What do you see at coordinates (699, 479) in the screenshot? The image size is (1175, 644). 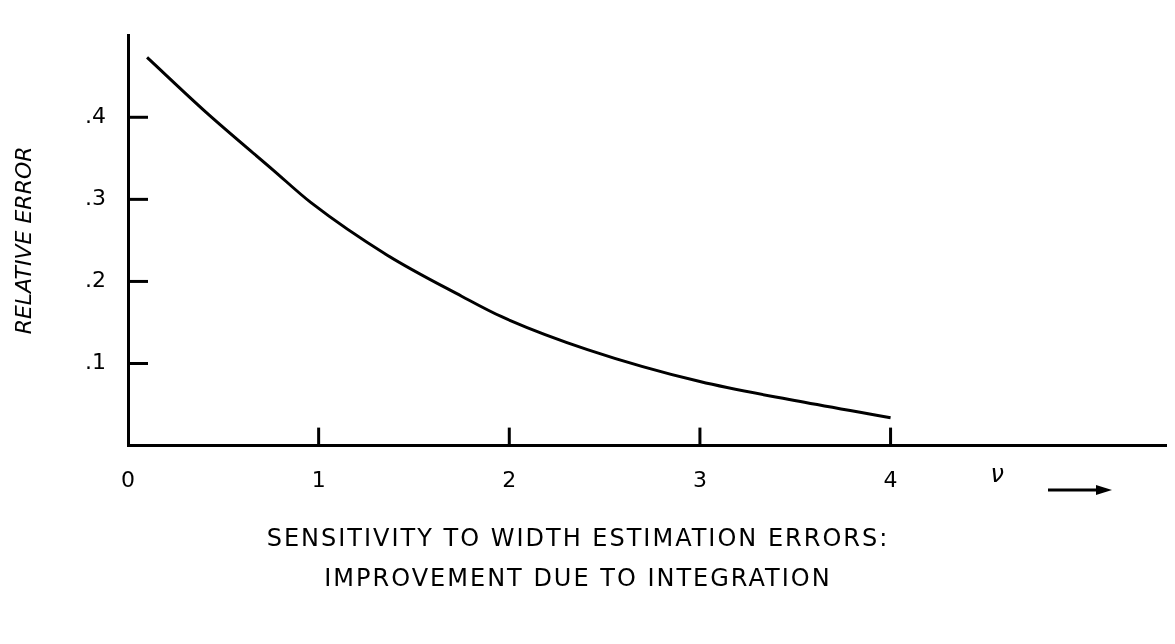 I see `x-tick-label: 3` at bounding box center [699, 479].